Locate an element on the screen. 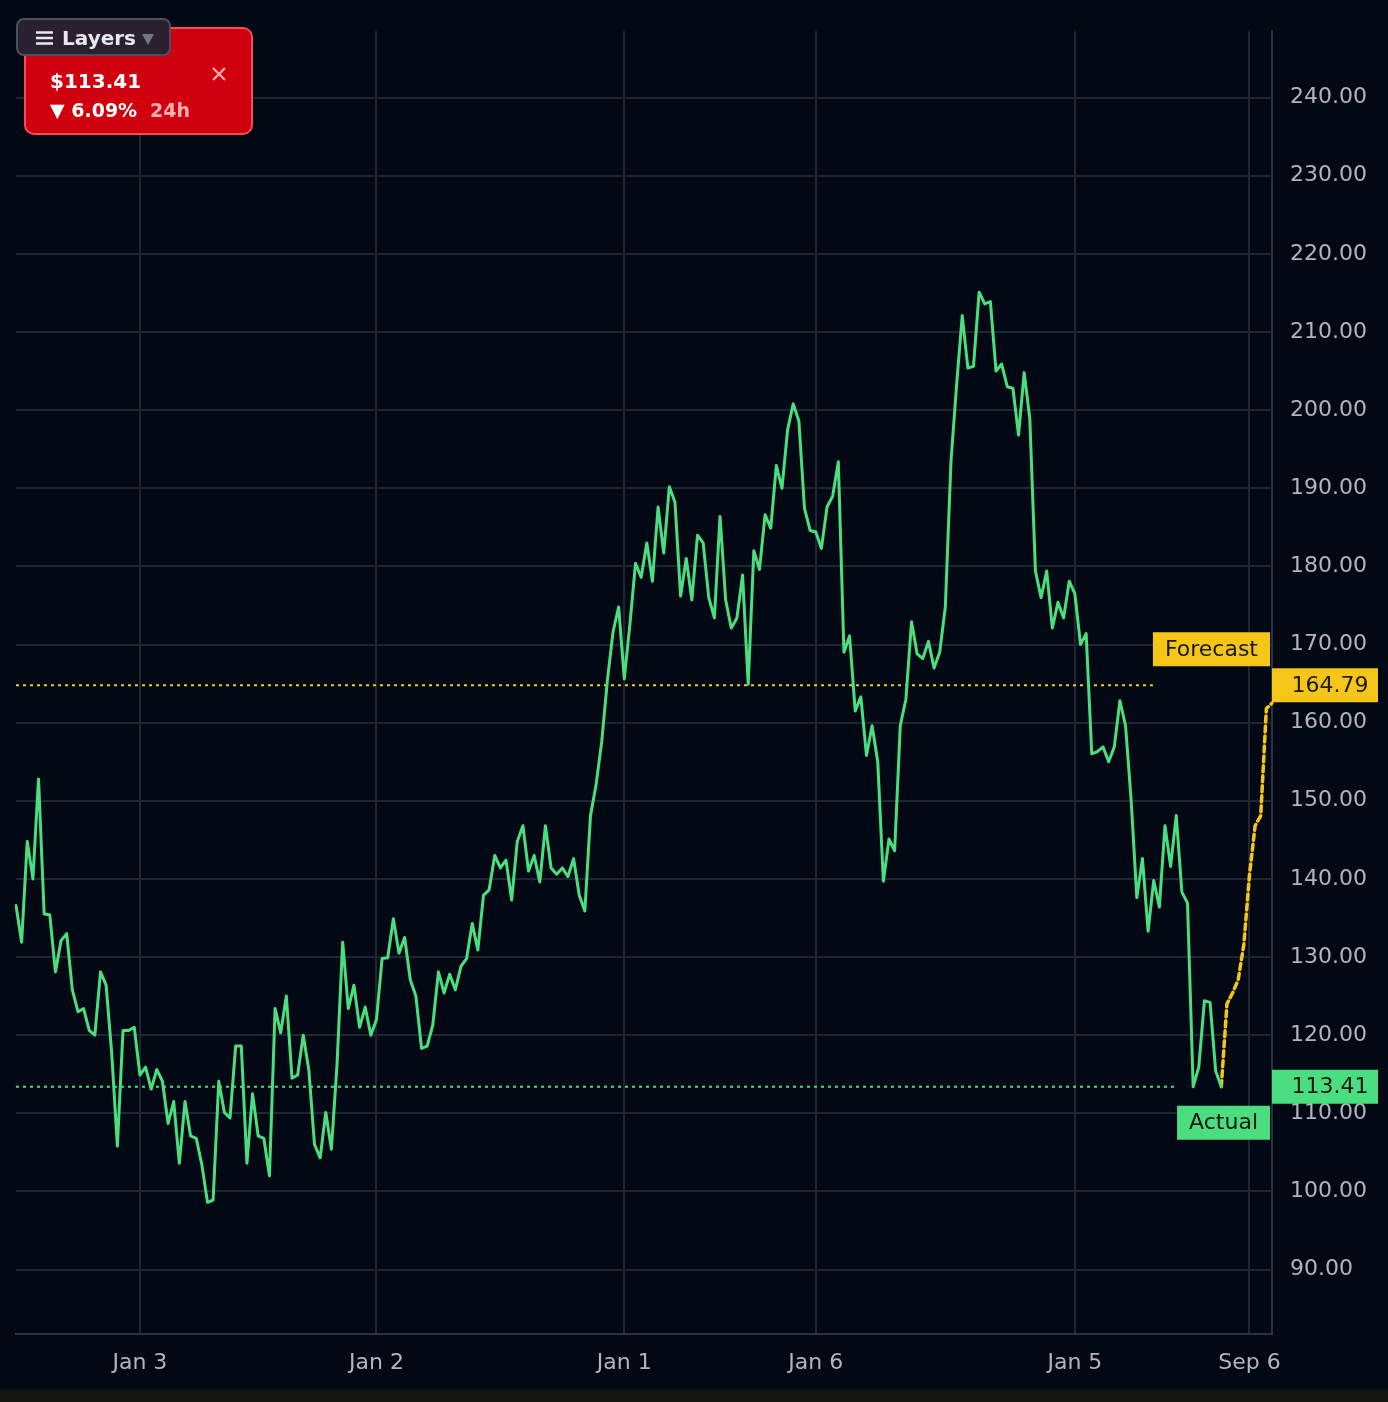 The height and width of the screenshot is (1402, 1388). layers-button: Layers is located at coordinates (93, 37).